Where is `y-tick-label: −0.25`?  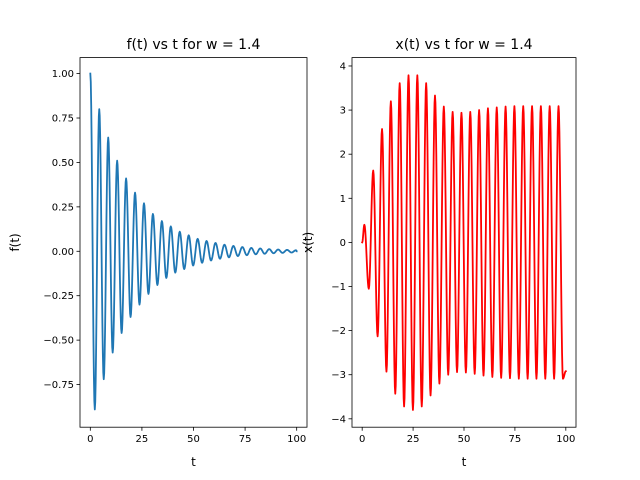
y-tick-label: −0.25 is located at coordinates (58, 296).